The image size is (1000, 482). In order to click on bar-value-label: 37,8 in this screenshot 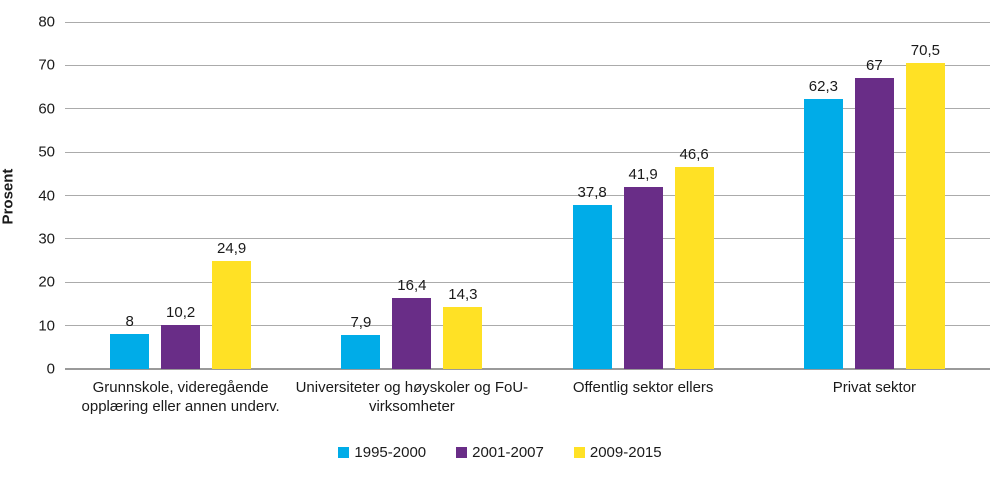, I will do `click(592, 193)`.